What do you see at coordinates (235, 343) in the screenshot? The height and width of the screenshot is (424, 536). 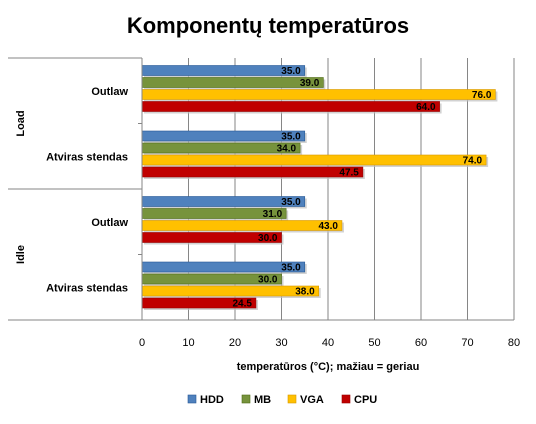 I see `x-tick-label: 20` at bounding box center [235, 343].